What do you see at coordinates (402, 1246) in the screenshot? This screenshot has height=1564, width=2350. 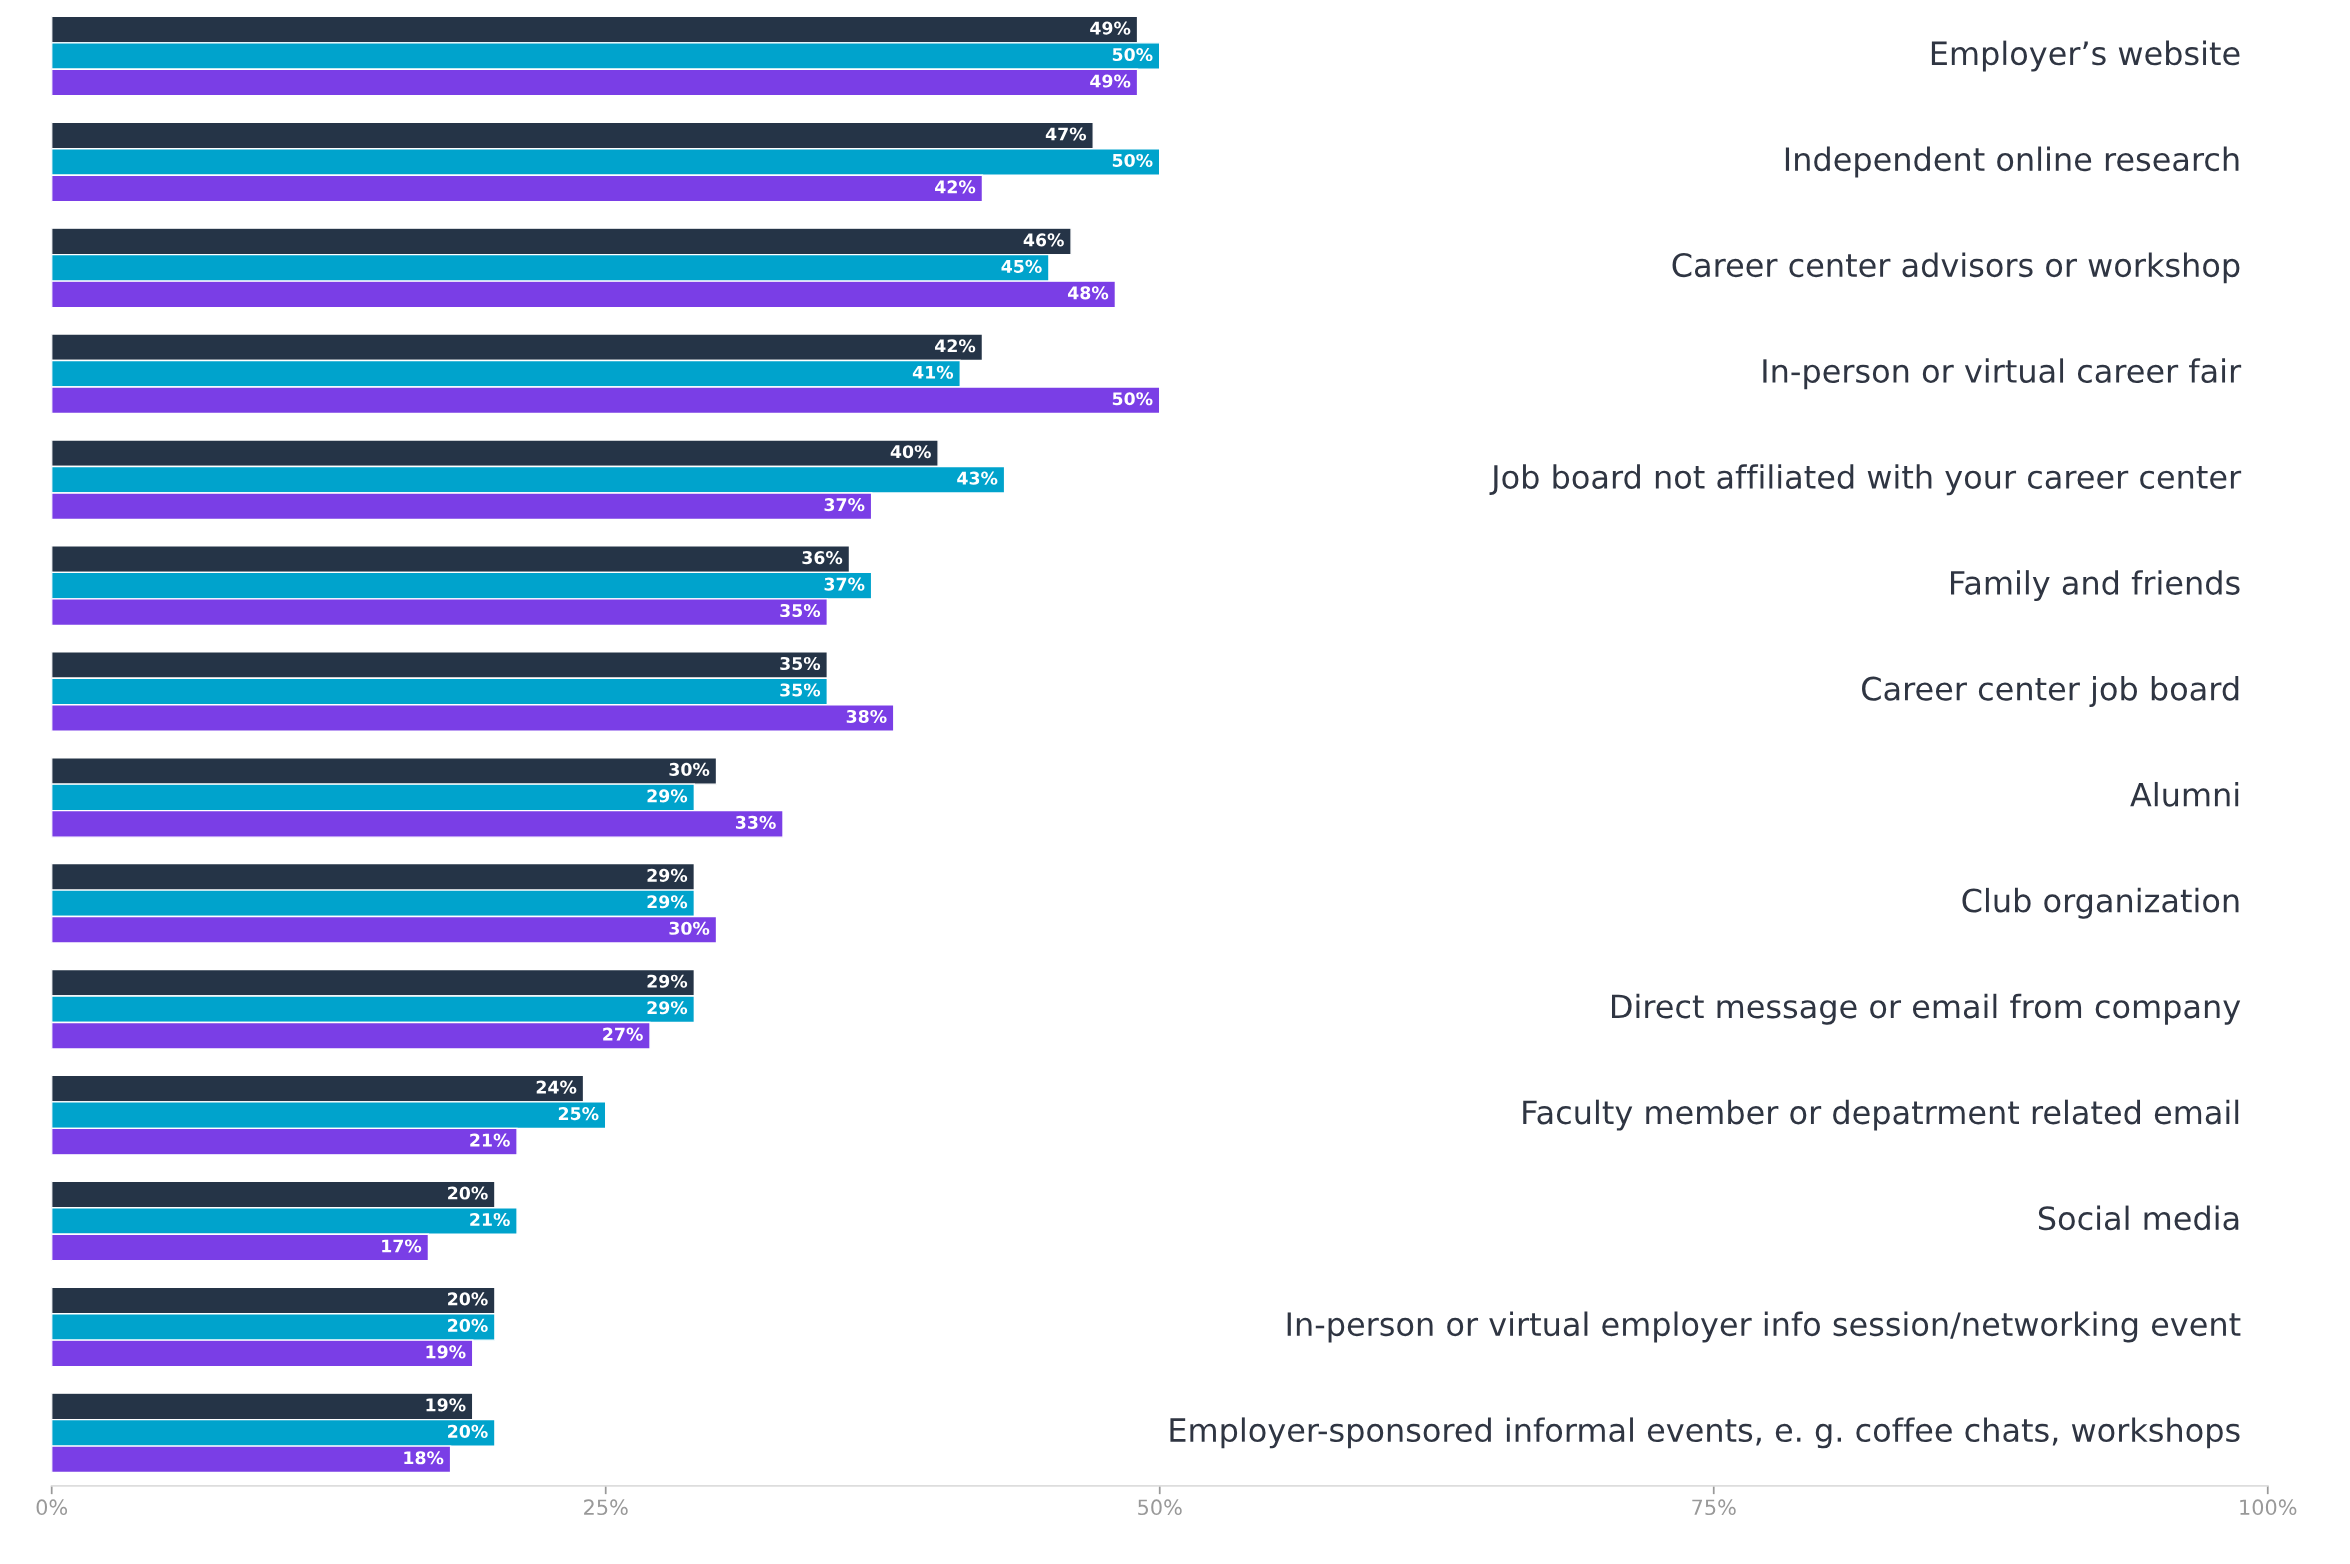 I see `data-label: 17%` at bounding box center [402, 1246].